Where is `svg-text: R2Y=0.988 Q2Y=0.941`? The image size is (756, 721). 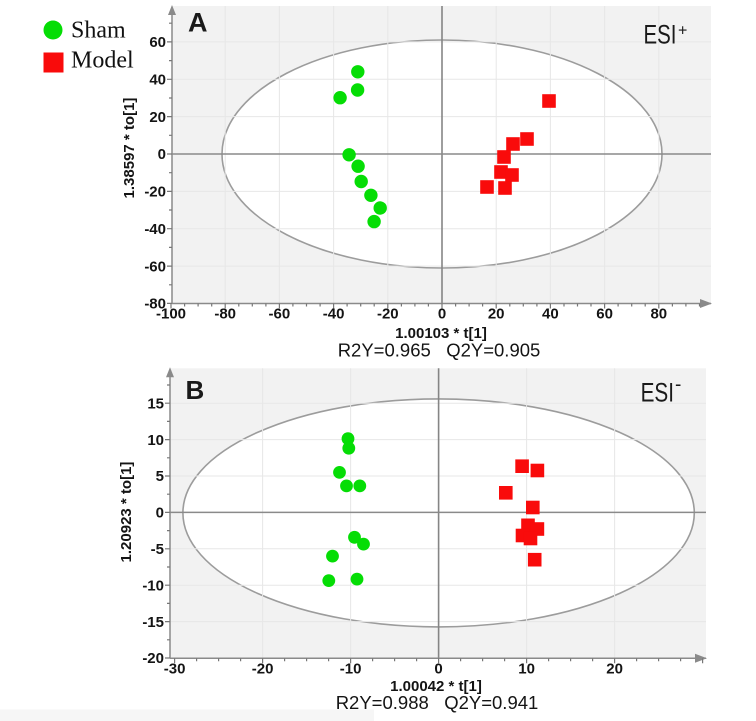 svg-text: R2Y=0.988 Q2Y=0.941 is located at coordinates (437, 702).